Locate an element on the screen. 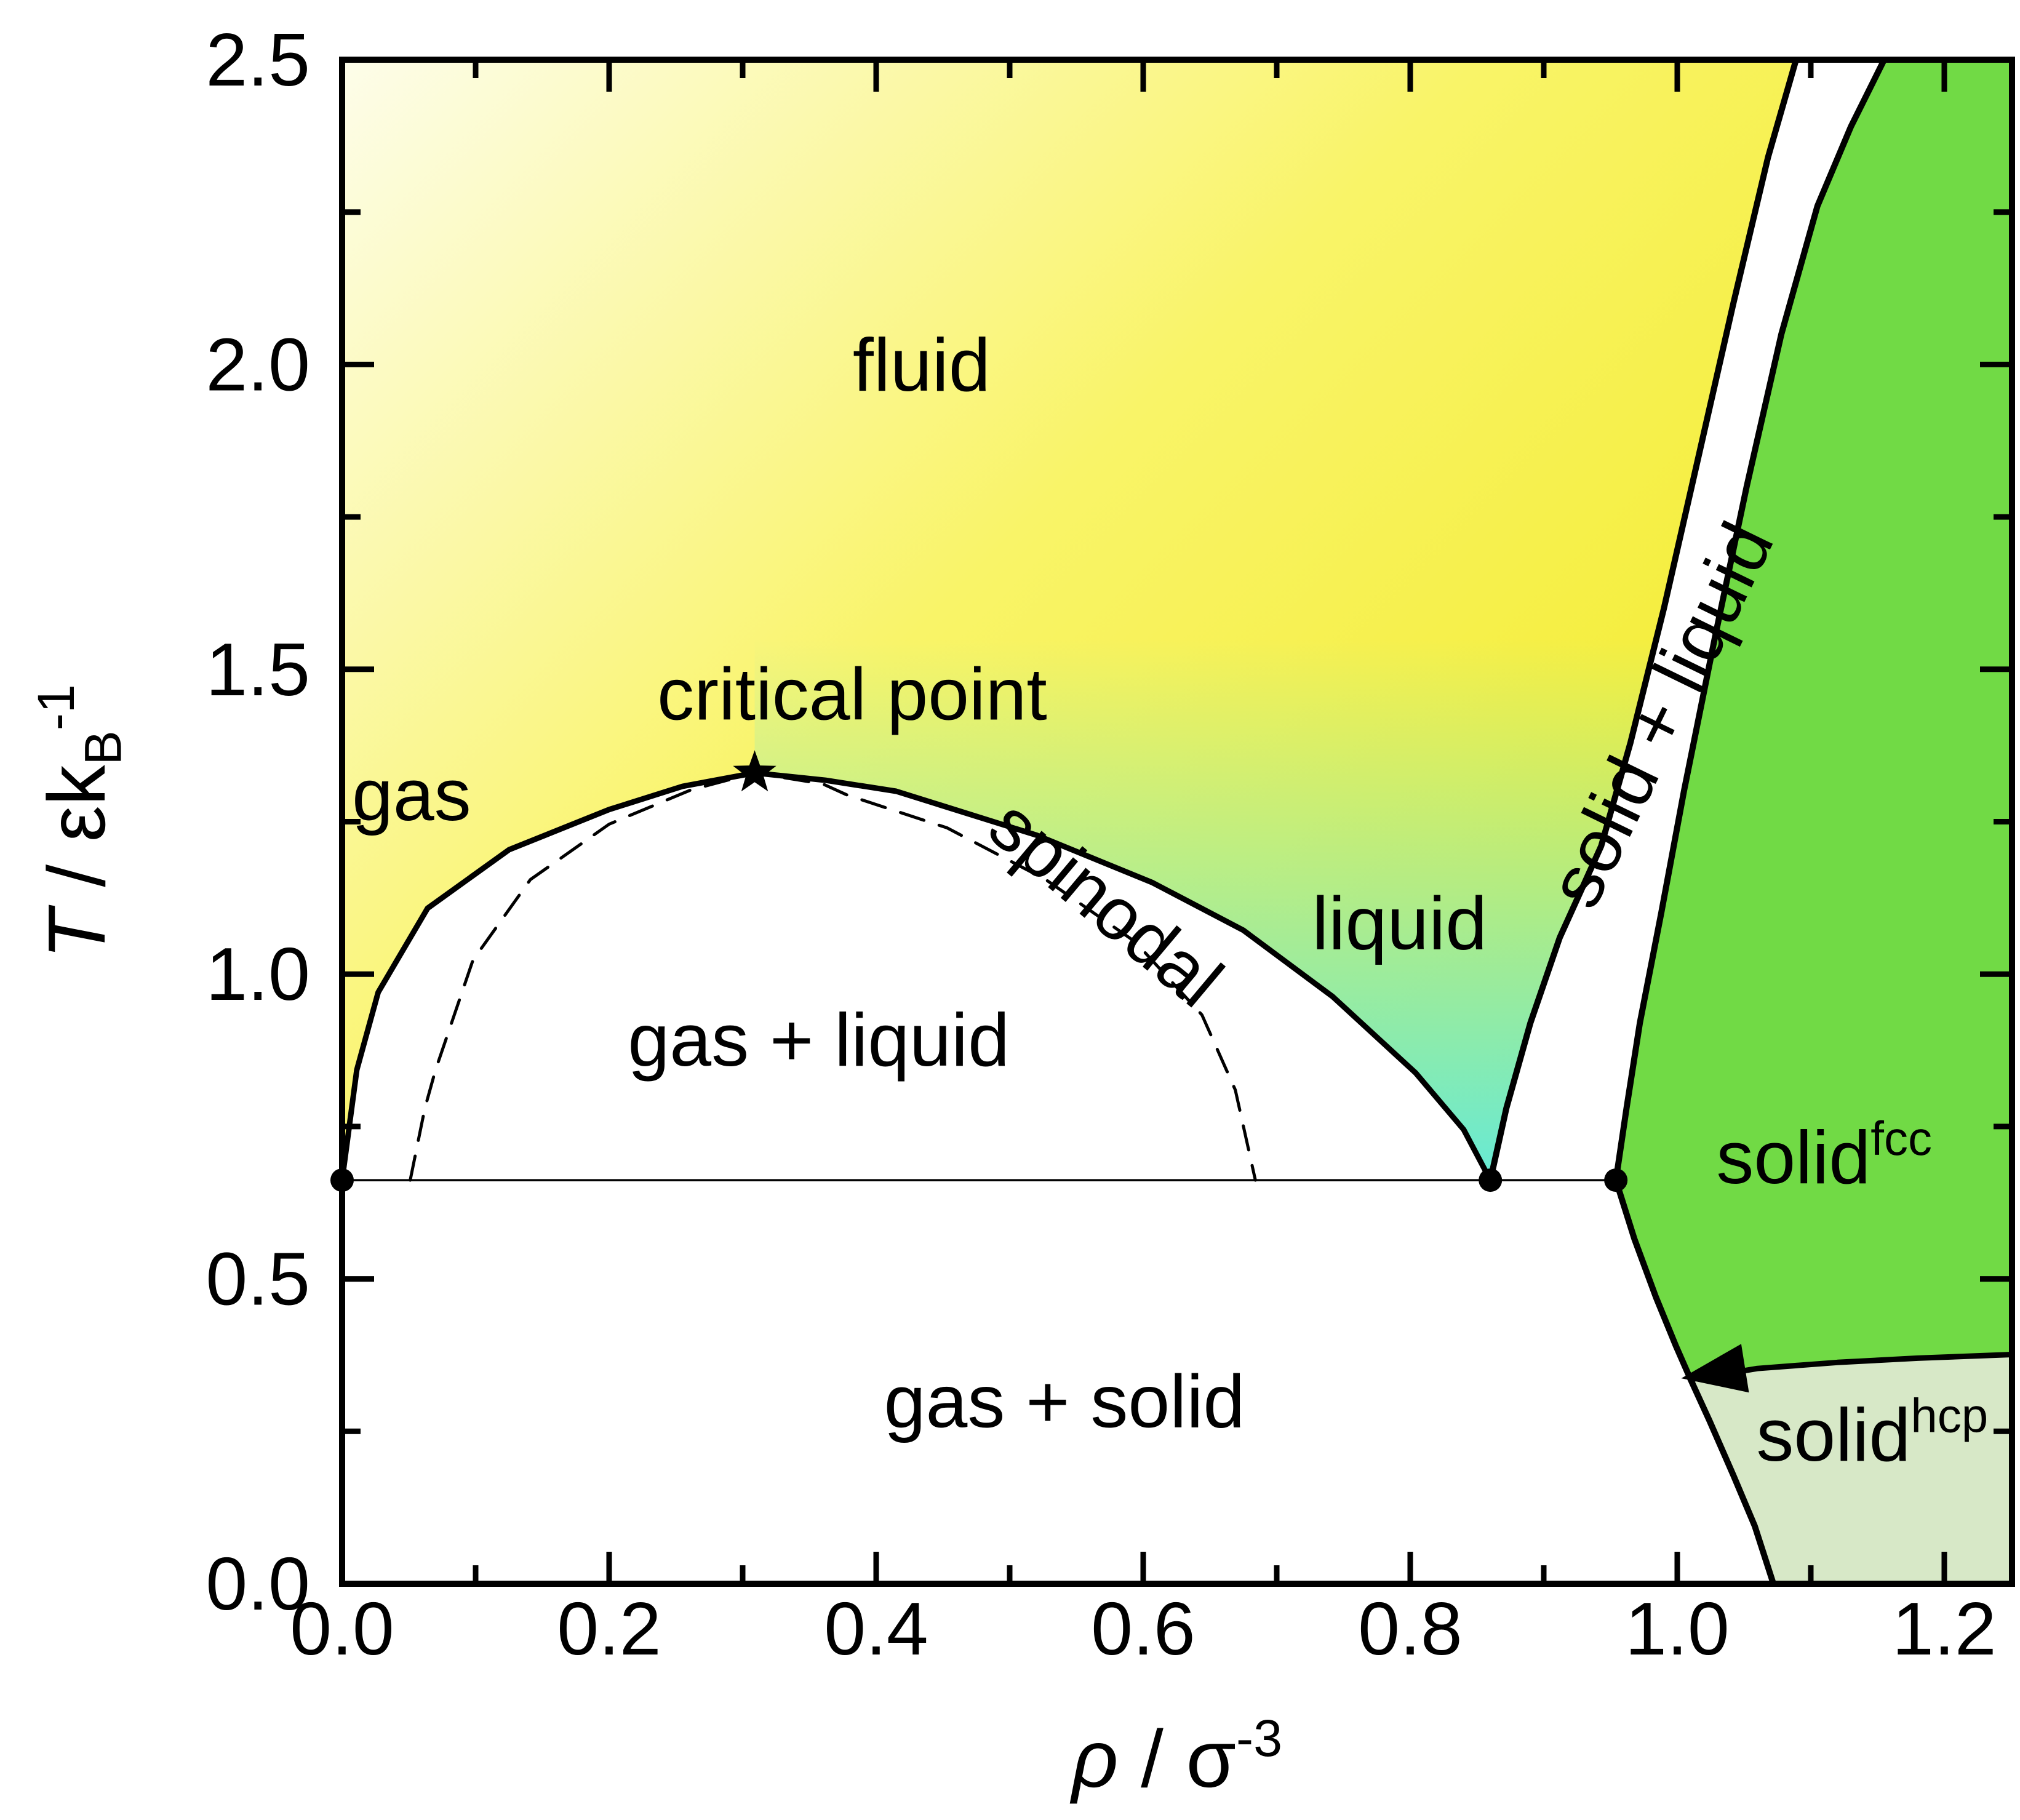  label-liquid: liquid is located at coordinates (1399, 923).